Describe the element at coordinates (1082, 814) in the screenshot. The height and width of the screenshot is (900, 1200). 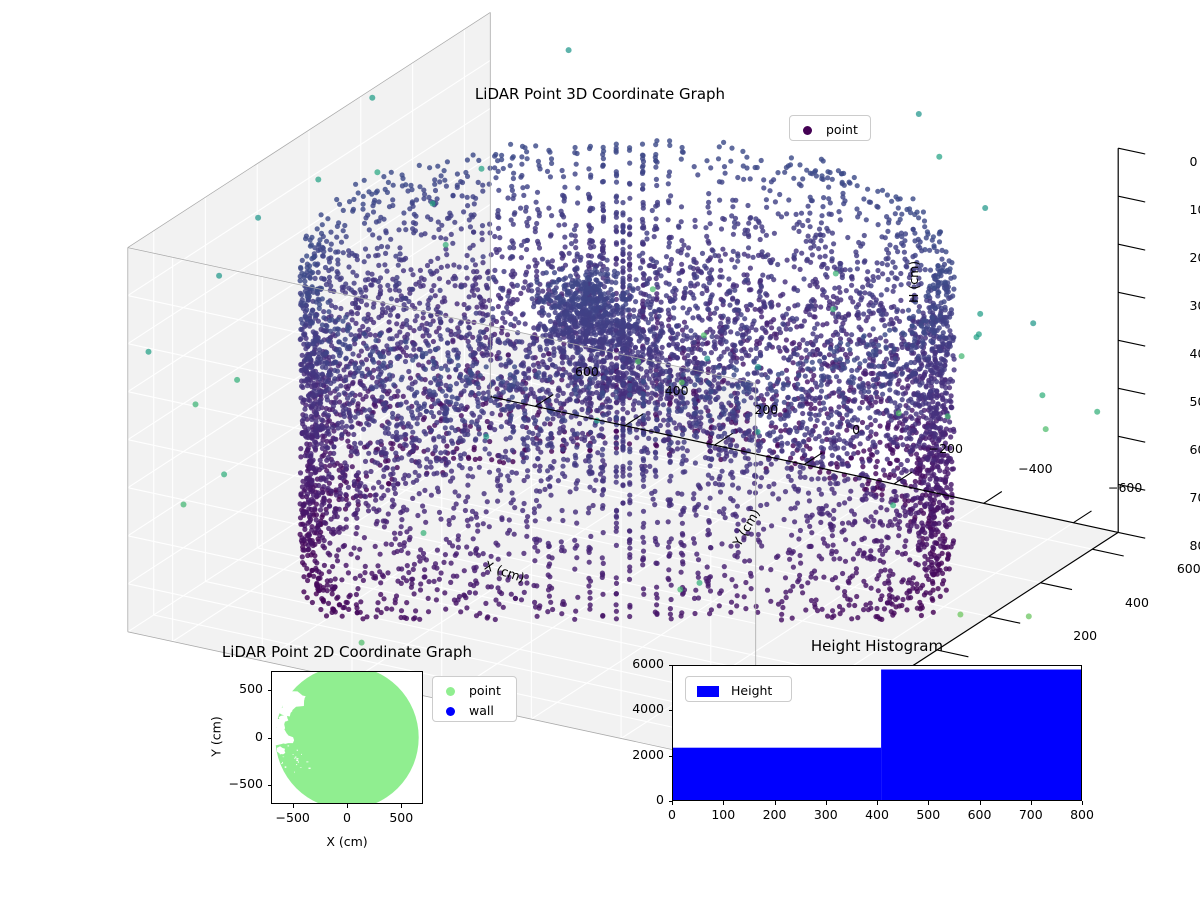
I see `x-tick-label-hist: 800` at that location.